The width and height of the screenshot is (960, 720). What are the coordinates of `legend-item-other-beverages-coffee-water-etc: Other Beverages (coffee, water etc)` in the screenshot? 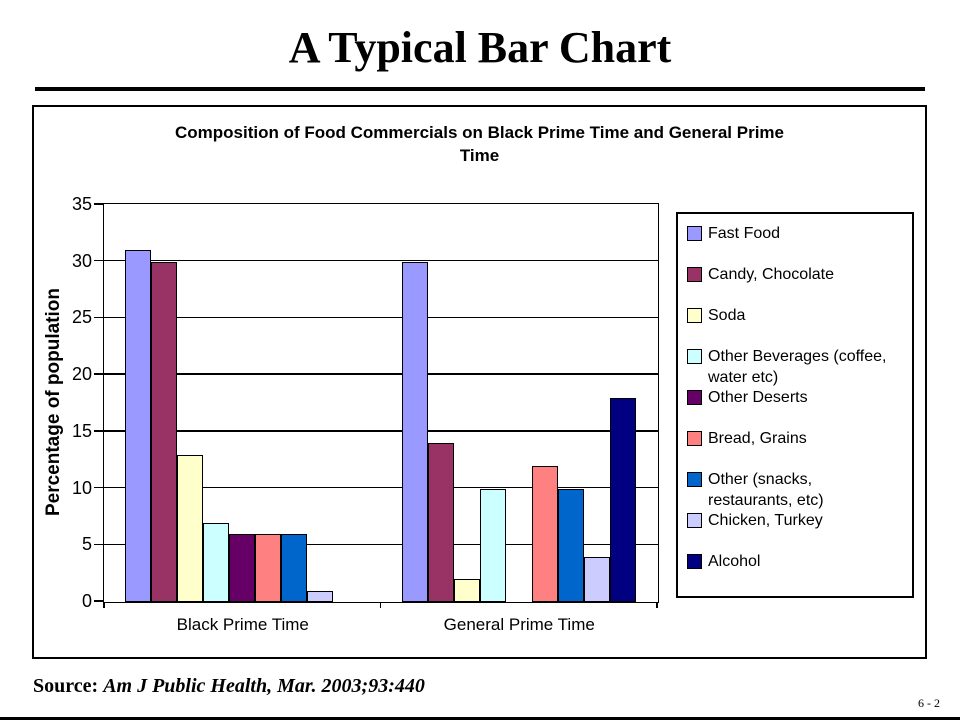 It's located at (798, 366).